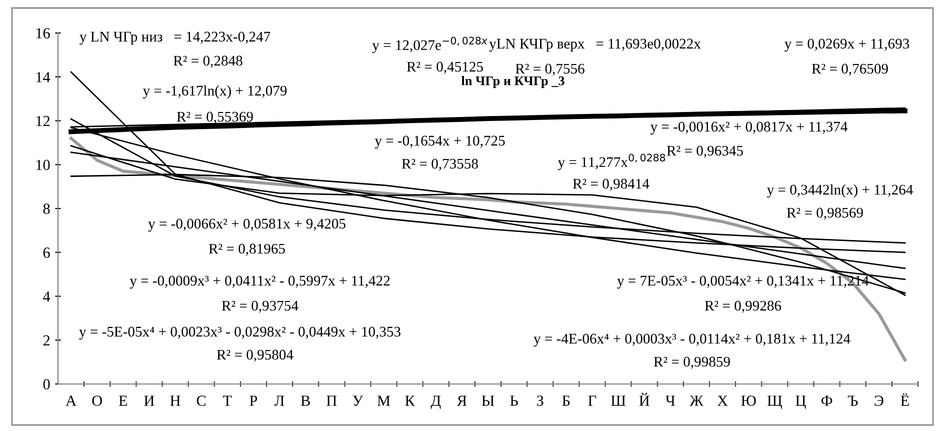  I want to click on y-tick-label: 0, so click(46, 384).